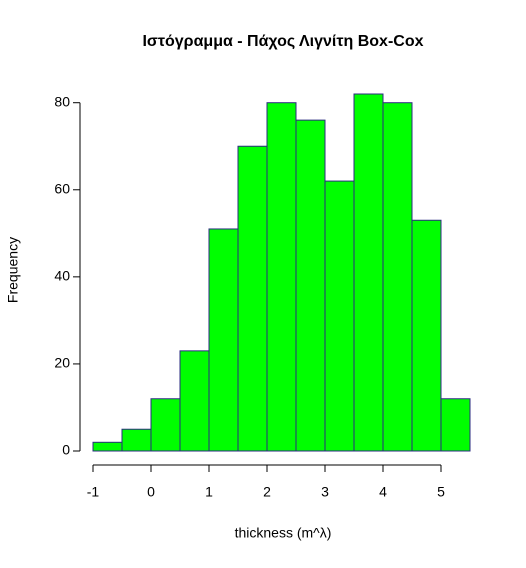 Image resolution: width=526 pixels, height=568 pixels. What do you see at coordinates (325, 492) in the screenshot?
I see `x-tick-label: 3` at bounding box center [325, 492].